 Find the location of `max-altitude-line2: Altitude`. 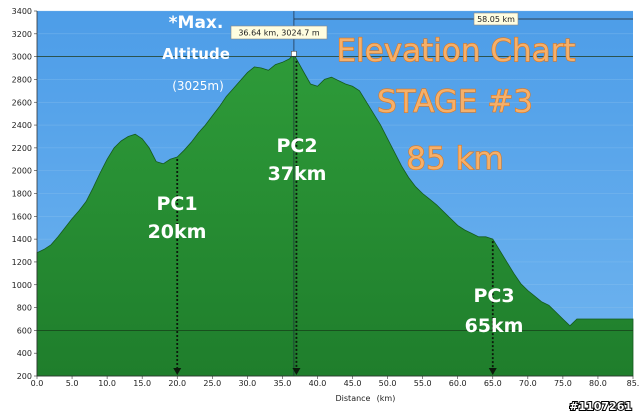

max-altitude-line2: Altitude is located at coordinates (196, 54).